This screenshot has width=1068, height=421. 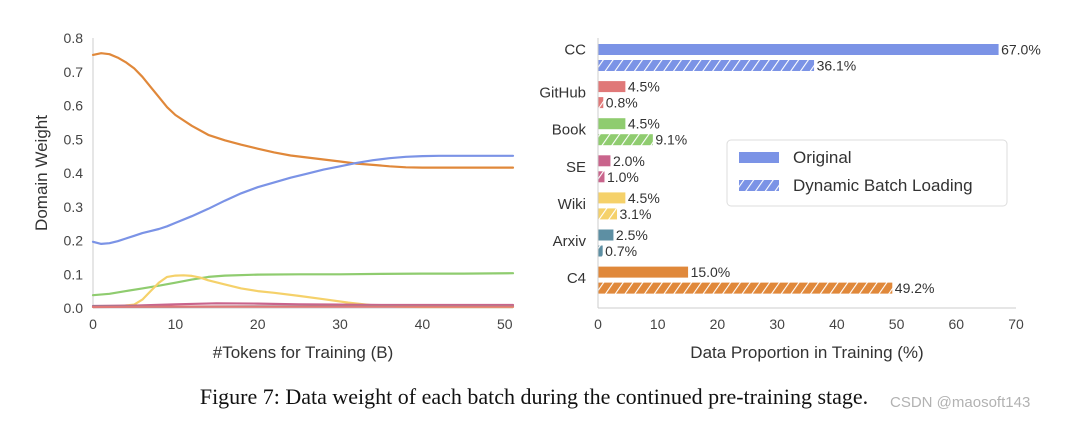 I want to click on category-label-se: SE, so click(x=576, y=167).